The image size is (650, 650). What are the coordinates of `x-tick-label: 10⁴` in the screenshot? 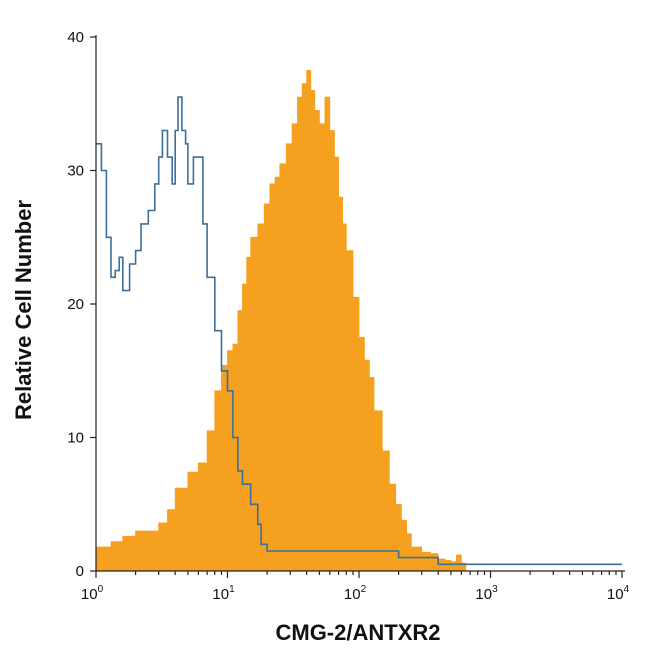 It's located at (618, 593).